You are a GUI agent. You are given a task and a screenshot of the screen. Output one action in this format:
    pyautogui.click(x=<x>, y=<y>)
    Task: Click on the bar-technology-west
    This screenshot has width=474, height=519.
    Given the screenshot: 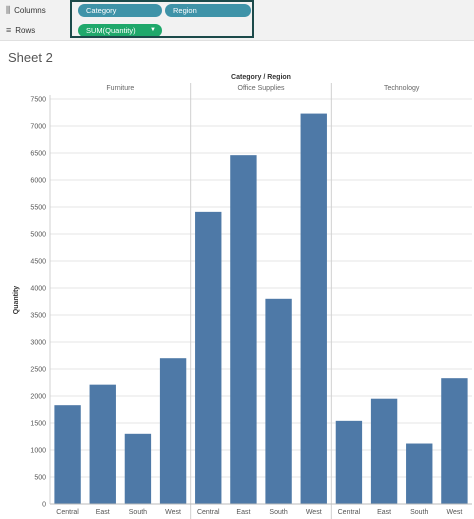 What is the action you would take?
    pyautogui.click(x=454, y=441)
    